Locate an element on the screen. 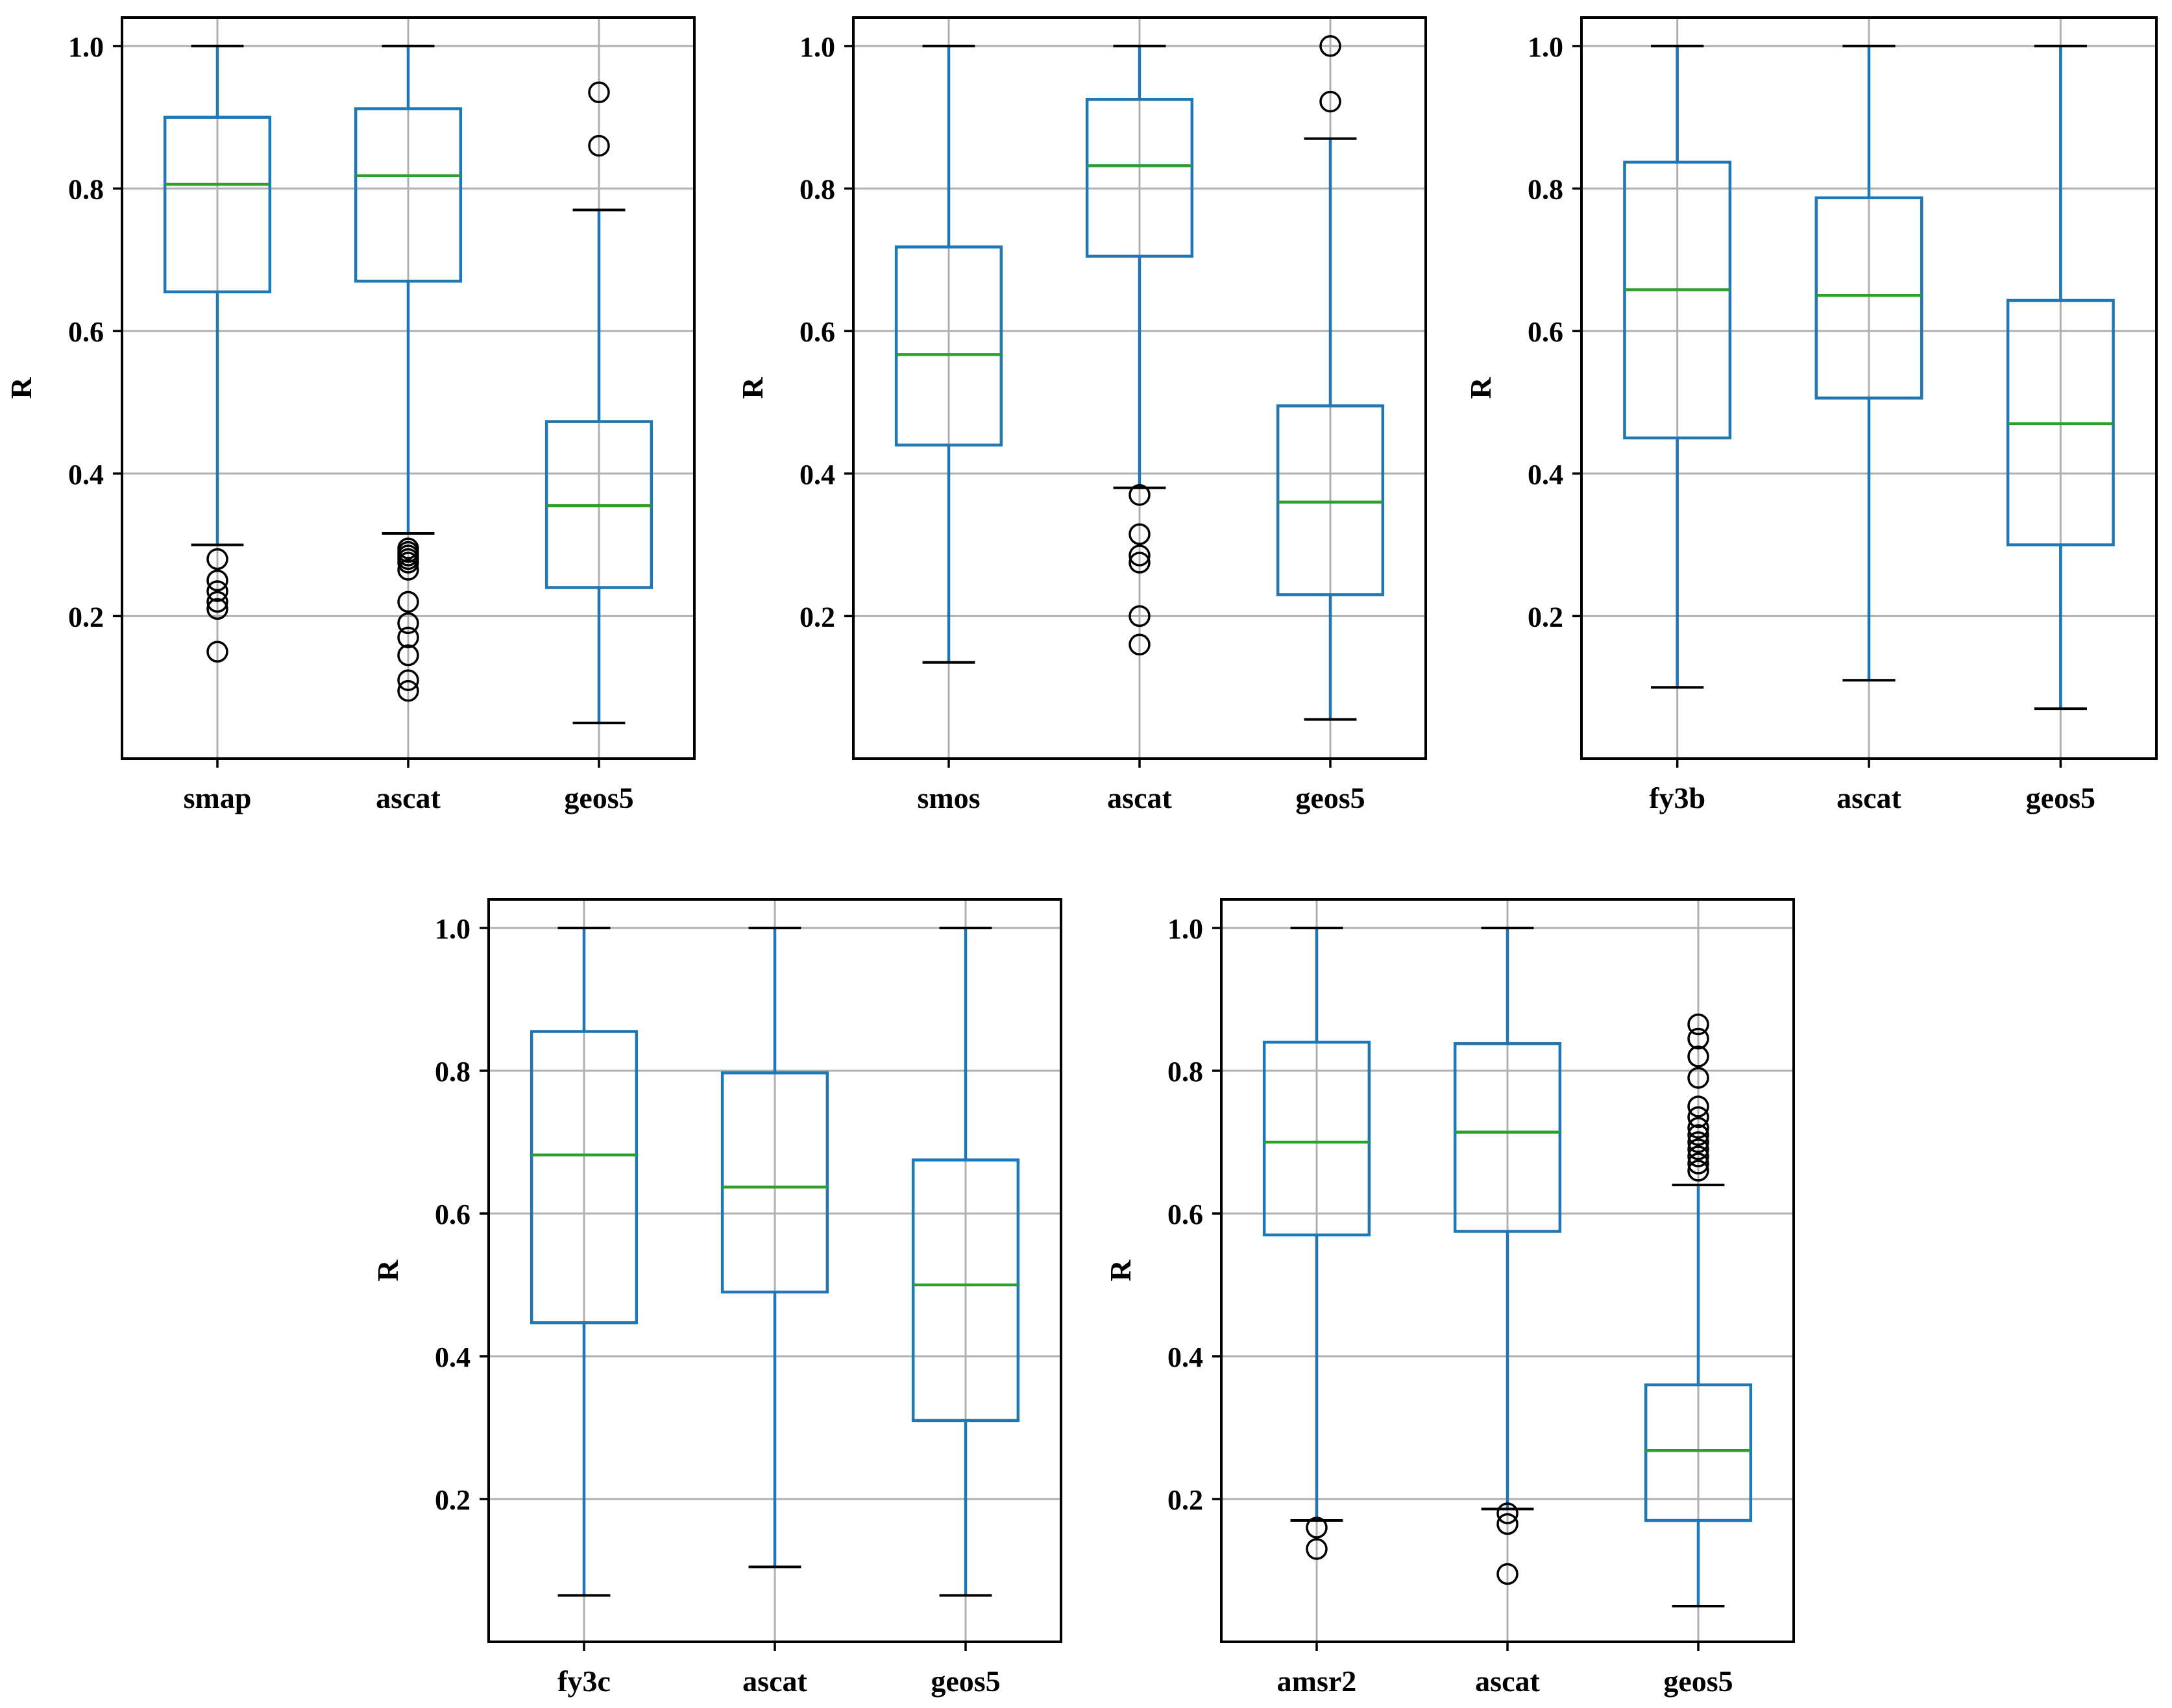 The height and width of the screenshot is (1708, 2172). x-tick-label-smap: smap is located at coordinates (218, 797).